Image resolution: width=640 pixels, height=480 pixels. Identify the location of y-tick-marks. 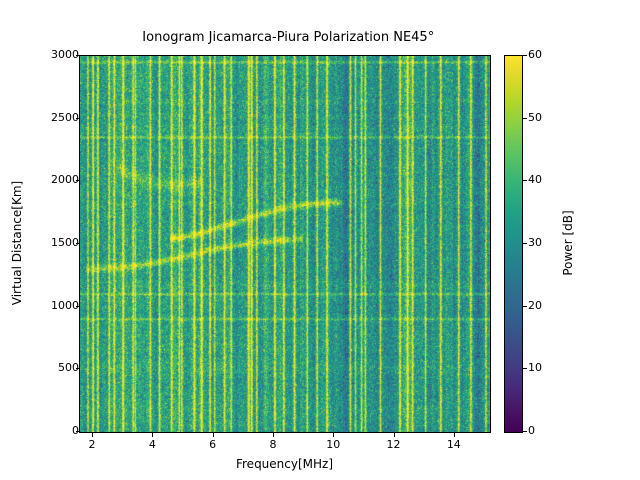
(77, 243).